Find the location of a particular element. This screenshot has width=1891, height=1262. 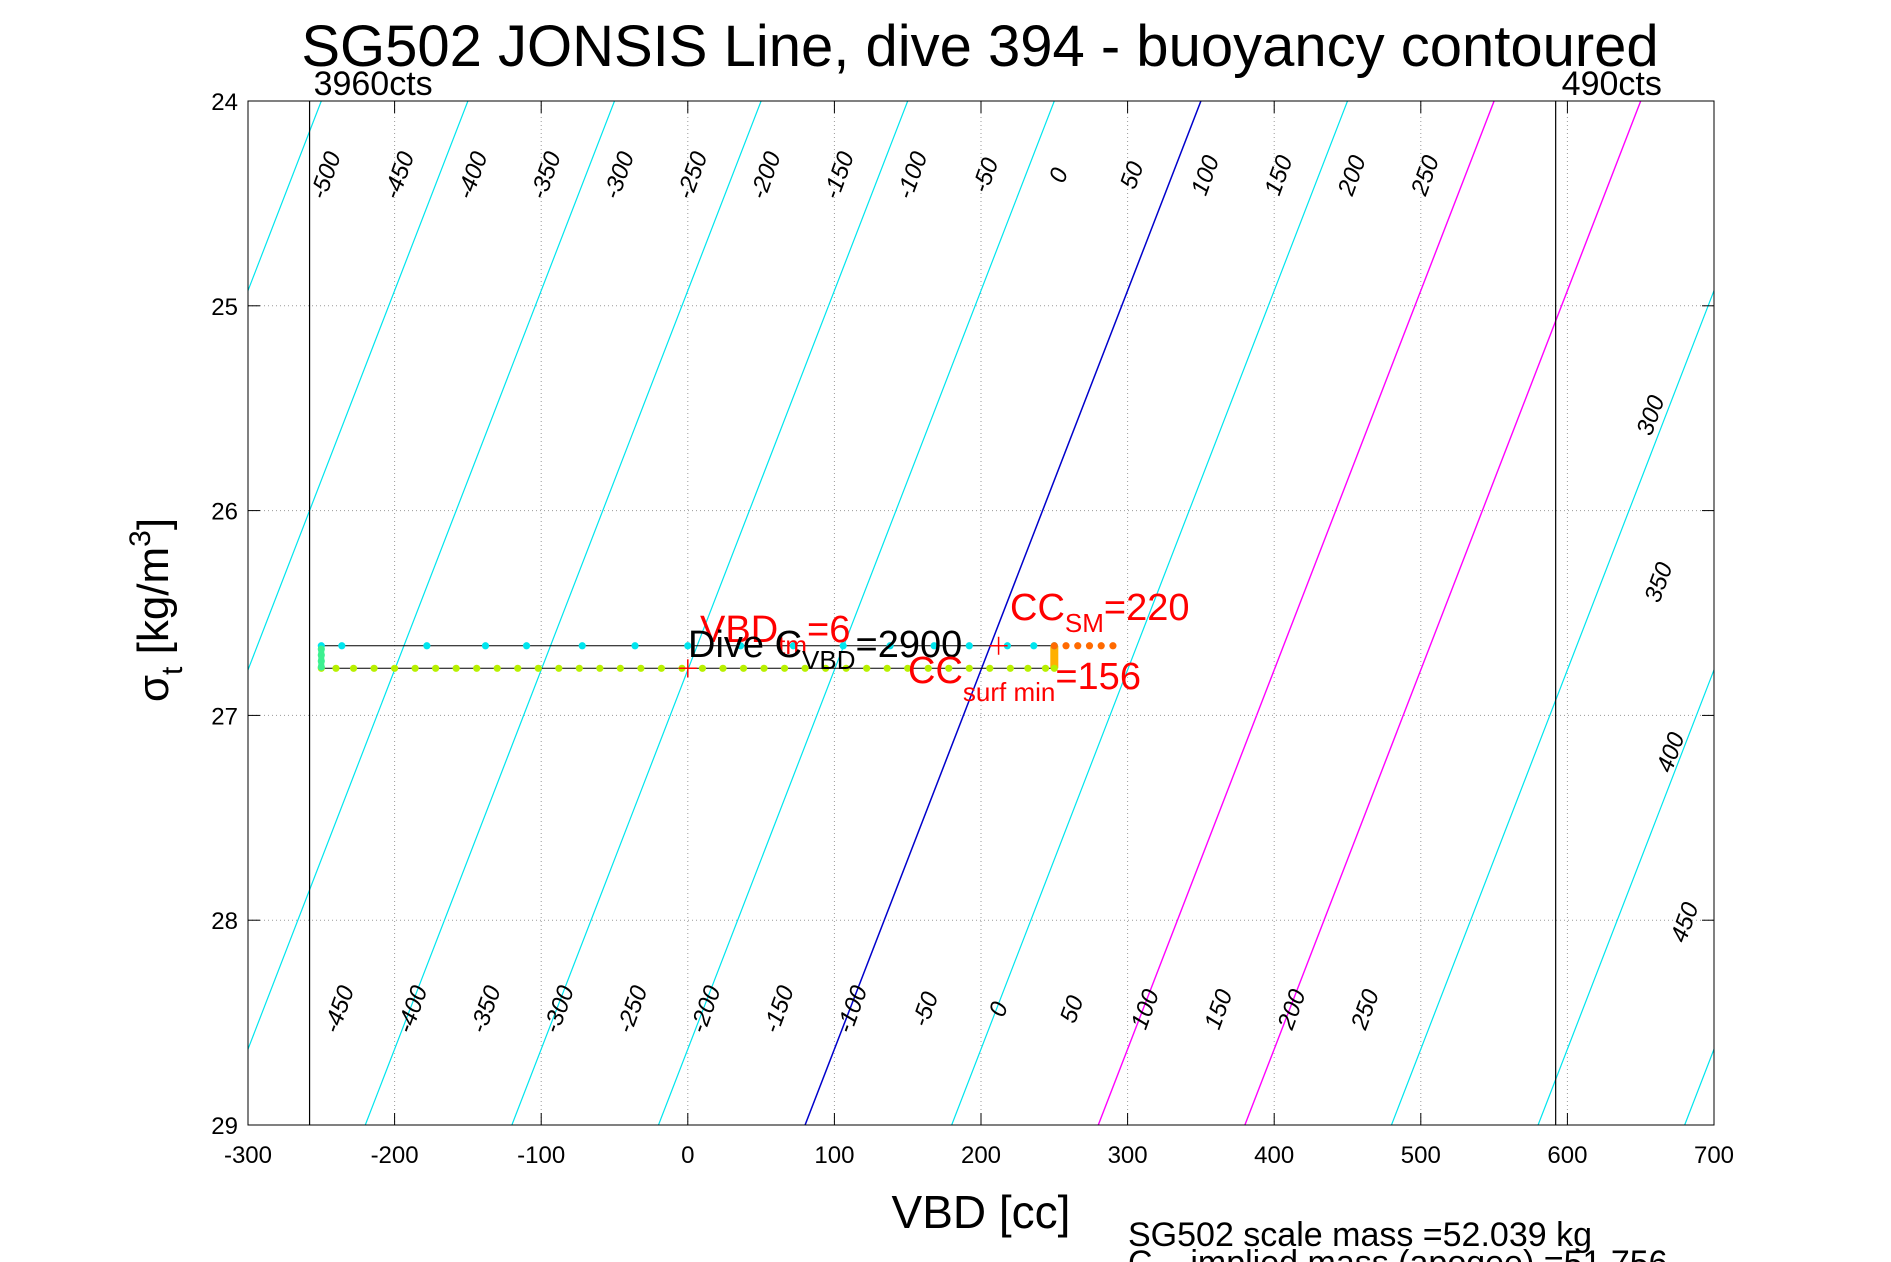

vbd-tm-sub: tm is located at coordinates (792, 645).